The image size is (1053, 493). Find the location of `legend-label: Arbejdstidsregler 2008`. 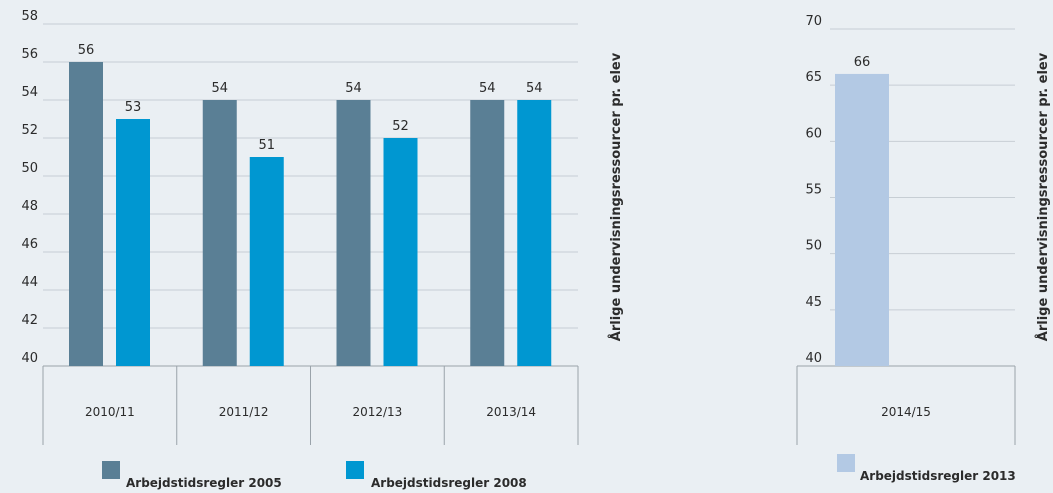

legend-label: Arbejdstidsregler 2008 is located at coordinates (449, 483).